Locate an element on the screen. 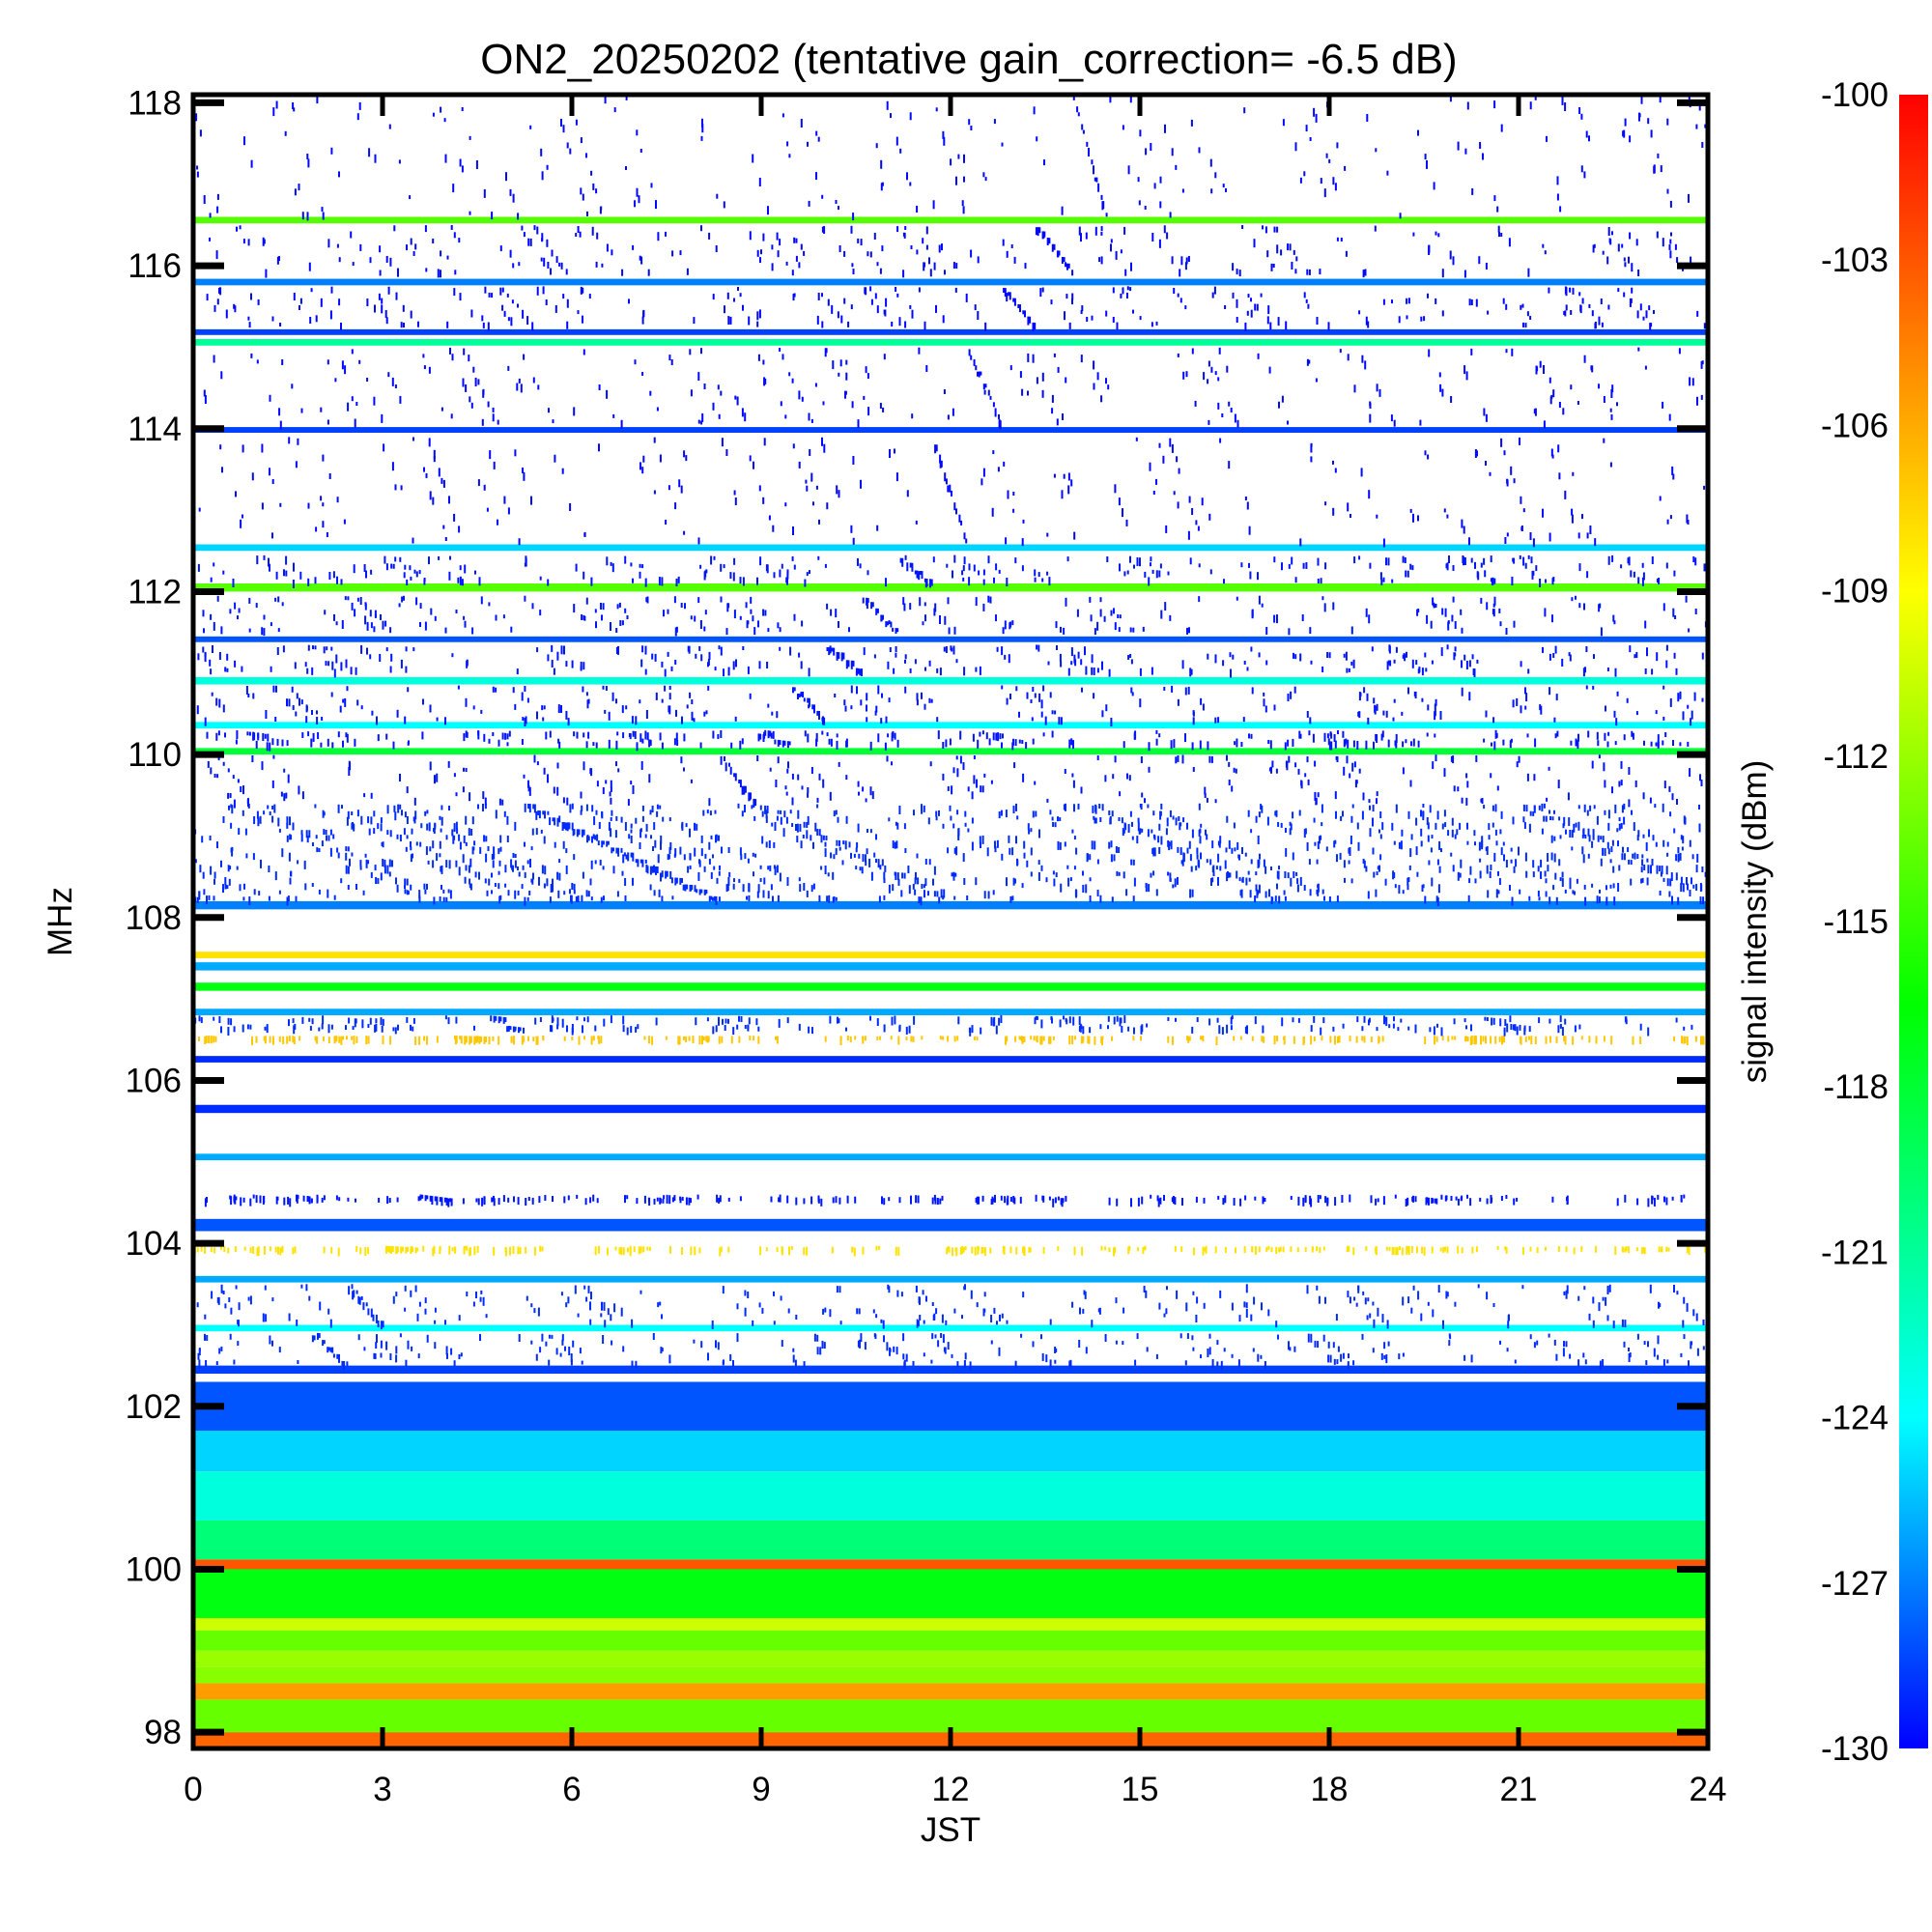 The width and height of the screenshot is (1932, 1932). band-speckle is located at coordinates (950, 1307).